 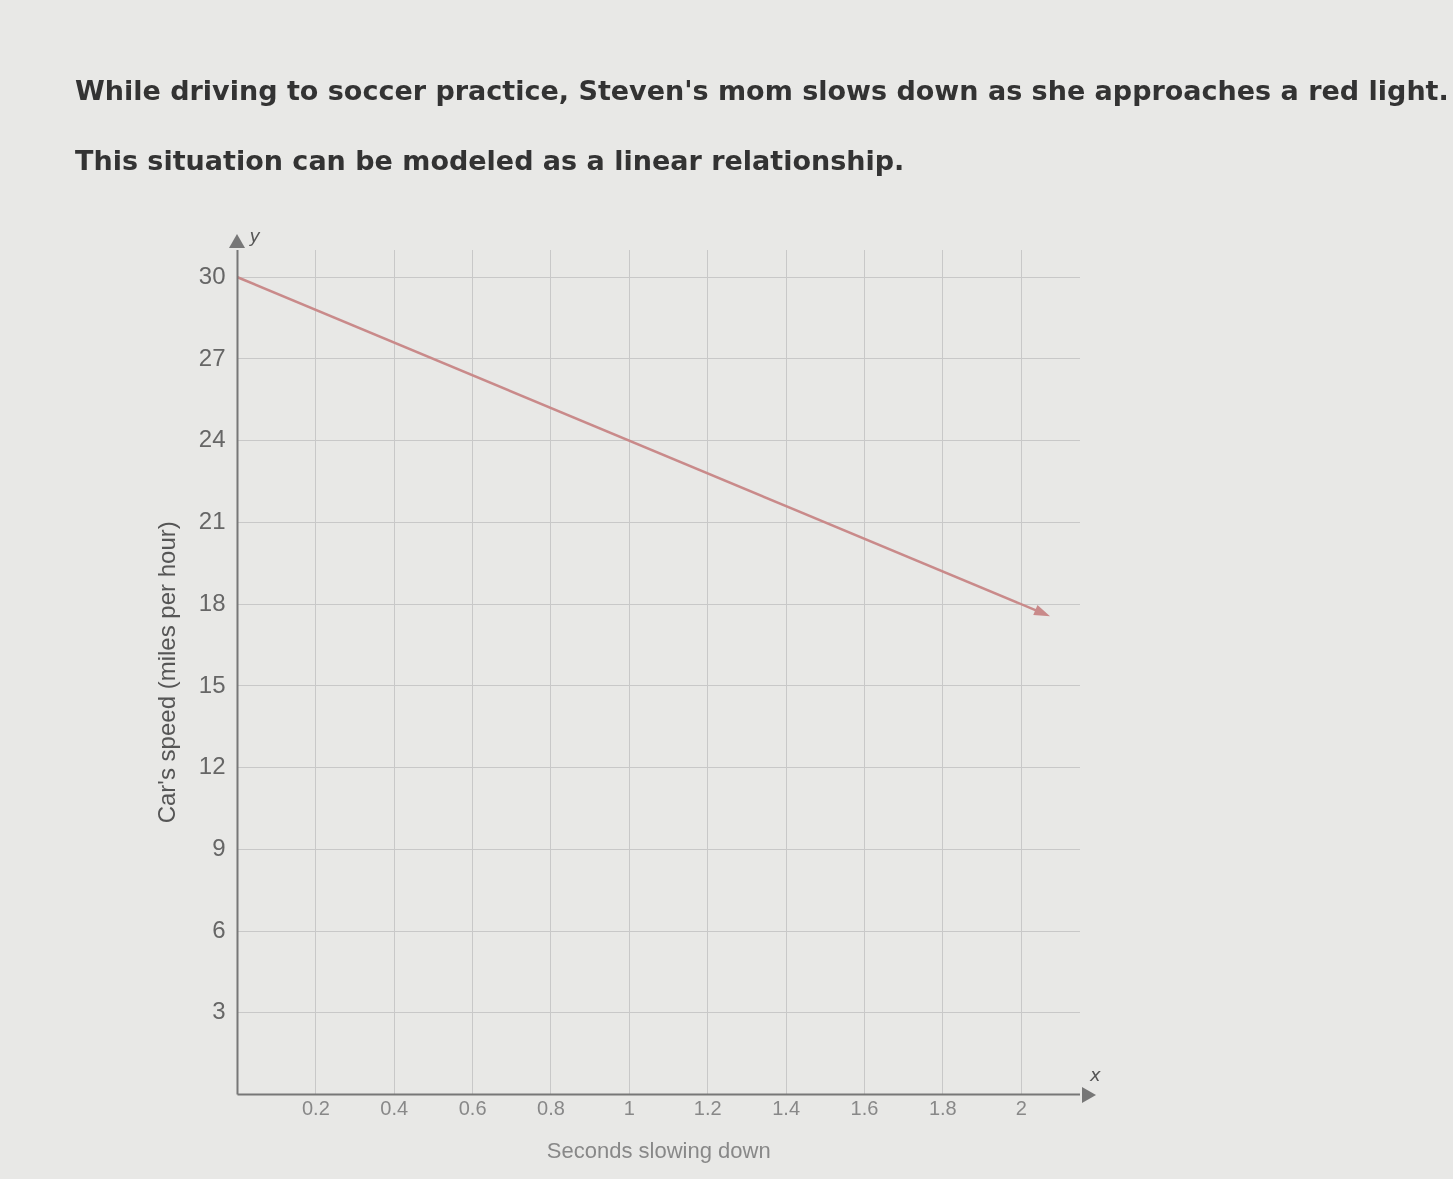 What do you see at coordinates (658, 1150) in the screenshot?
I see `x-axis-title: Seconds slowing down` at bounding box center [658, 1150].